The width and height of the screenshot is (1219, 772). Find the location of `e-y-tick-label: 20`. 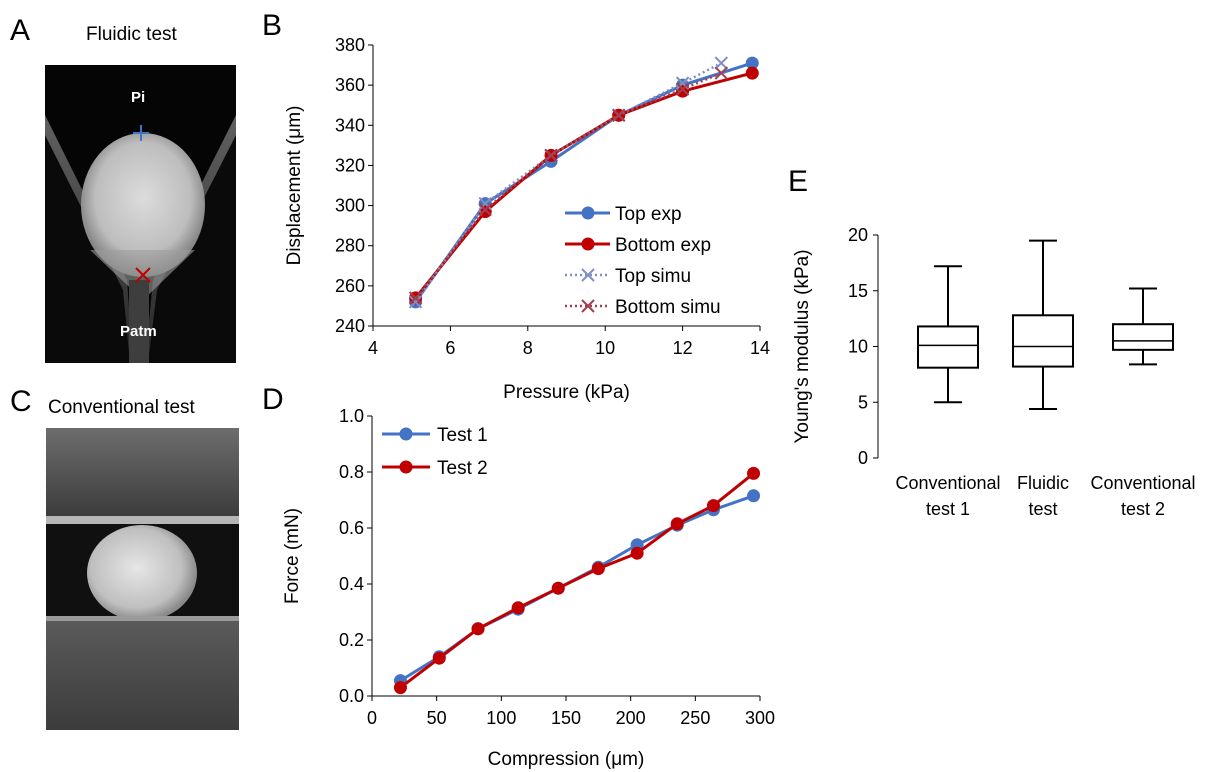

e-y-tick-label: 20 is located at coordinates (858, 235).